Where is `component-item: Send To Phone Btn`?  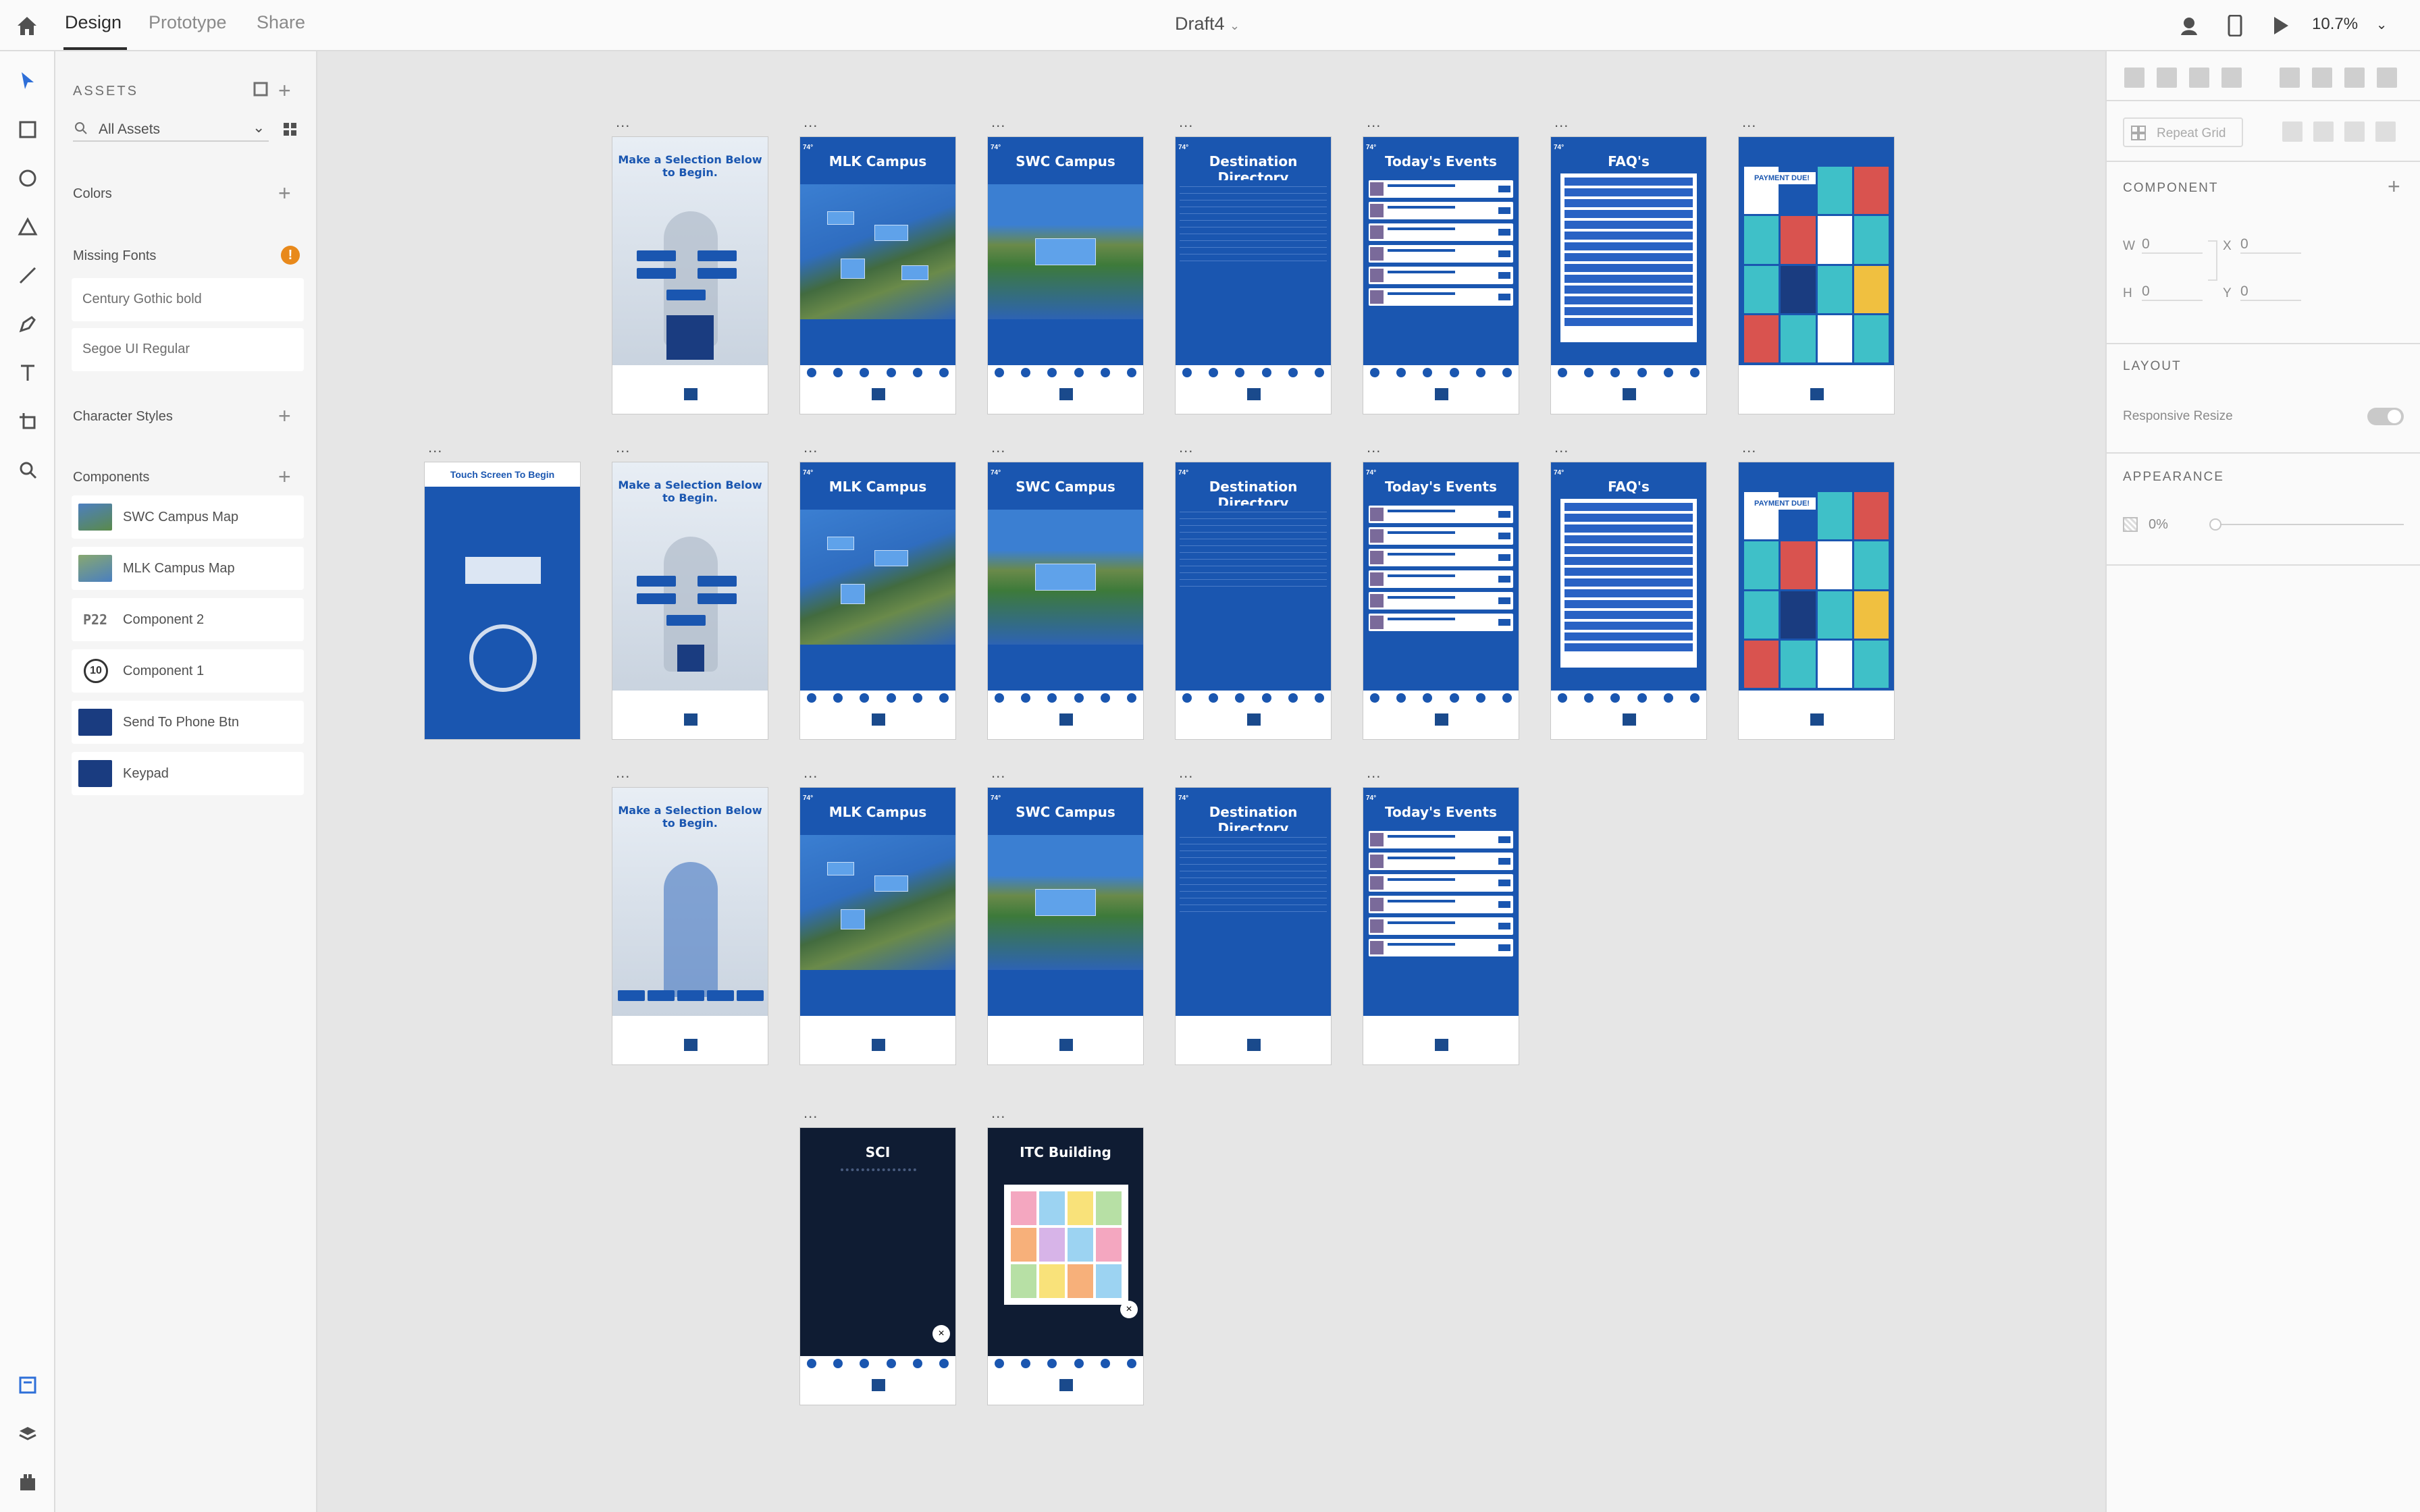
component-item: Send To Phone Btn is located at coordinates (188, 722).